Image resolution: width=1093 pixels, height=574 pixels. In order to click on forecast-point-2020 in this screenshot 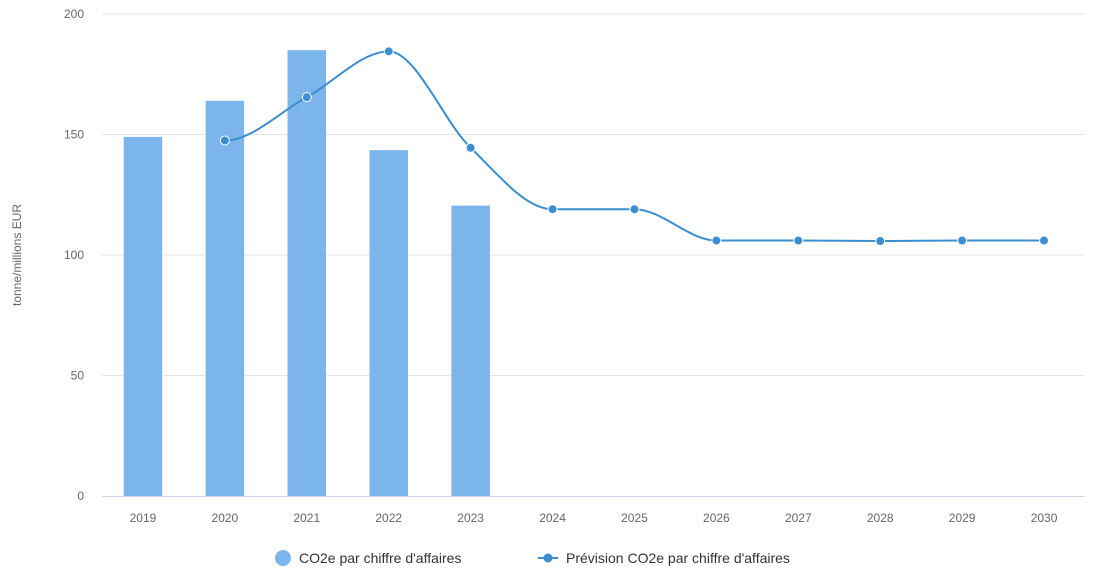, I will do `click(224, 140)`.